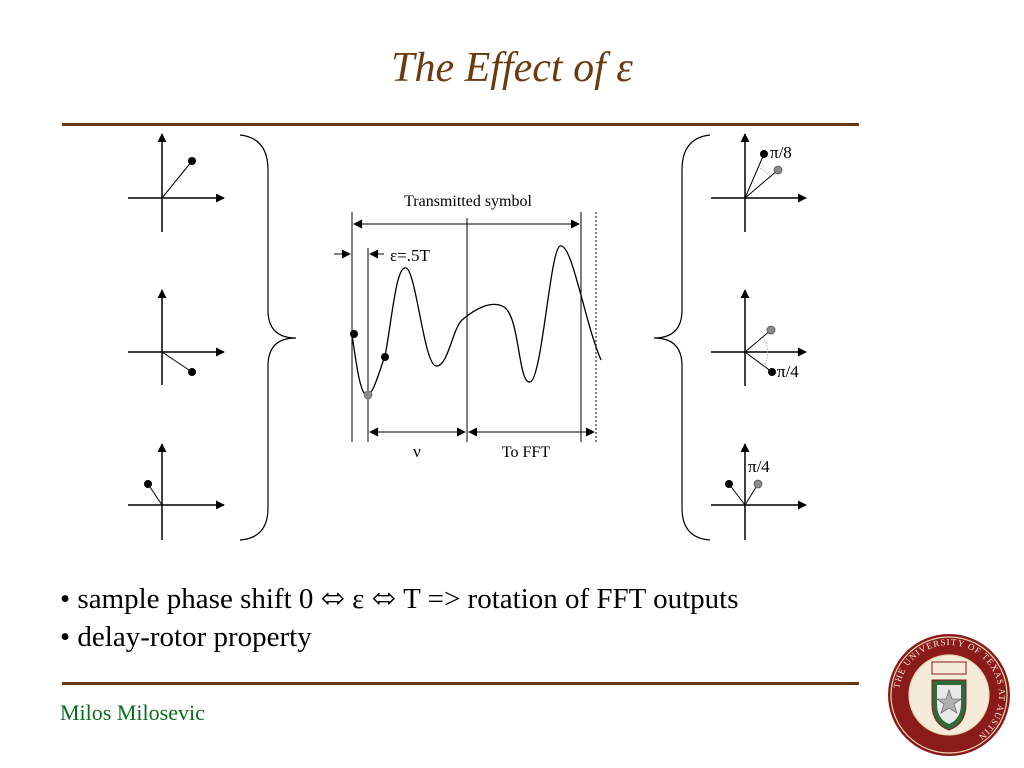 Image resolution: width=1024 pixels, height=768 pixels. I want to click on waveform-curve, so click(476, 320).